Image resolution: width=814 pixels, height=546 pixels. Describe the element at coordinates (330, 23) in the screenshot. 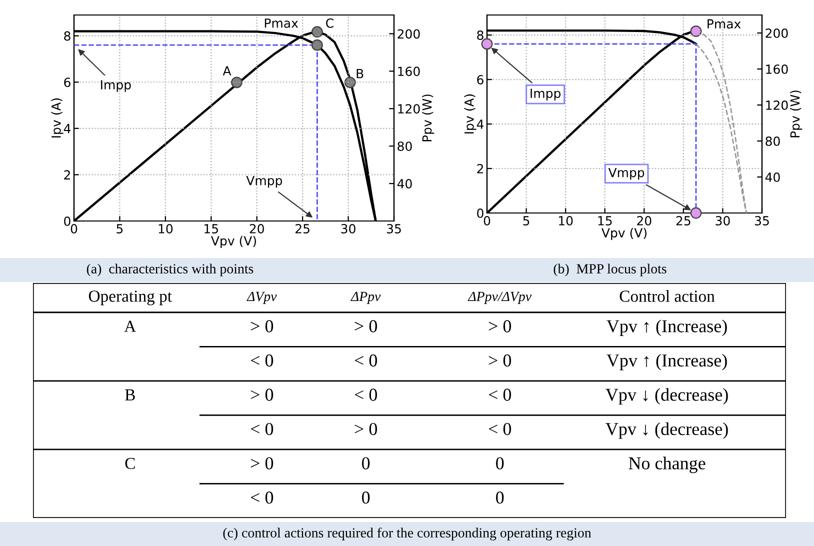

I see `annotation: C` at that location.